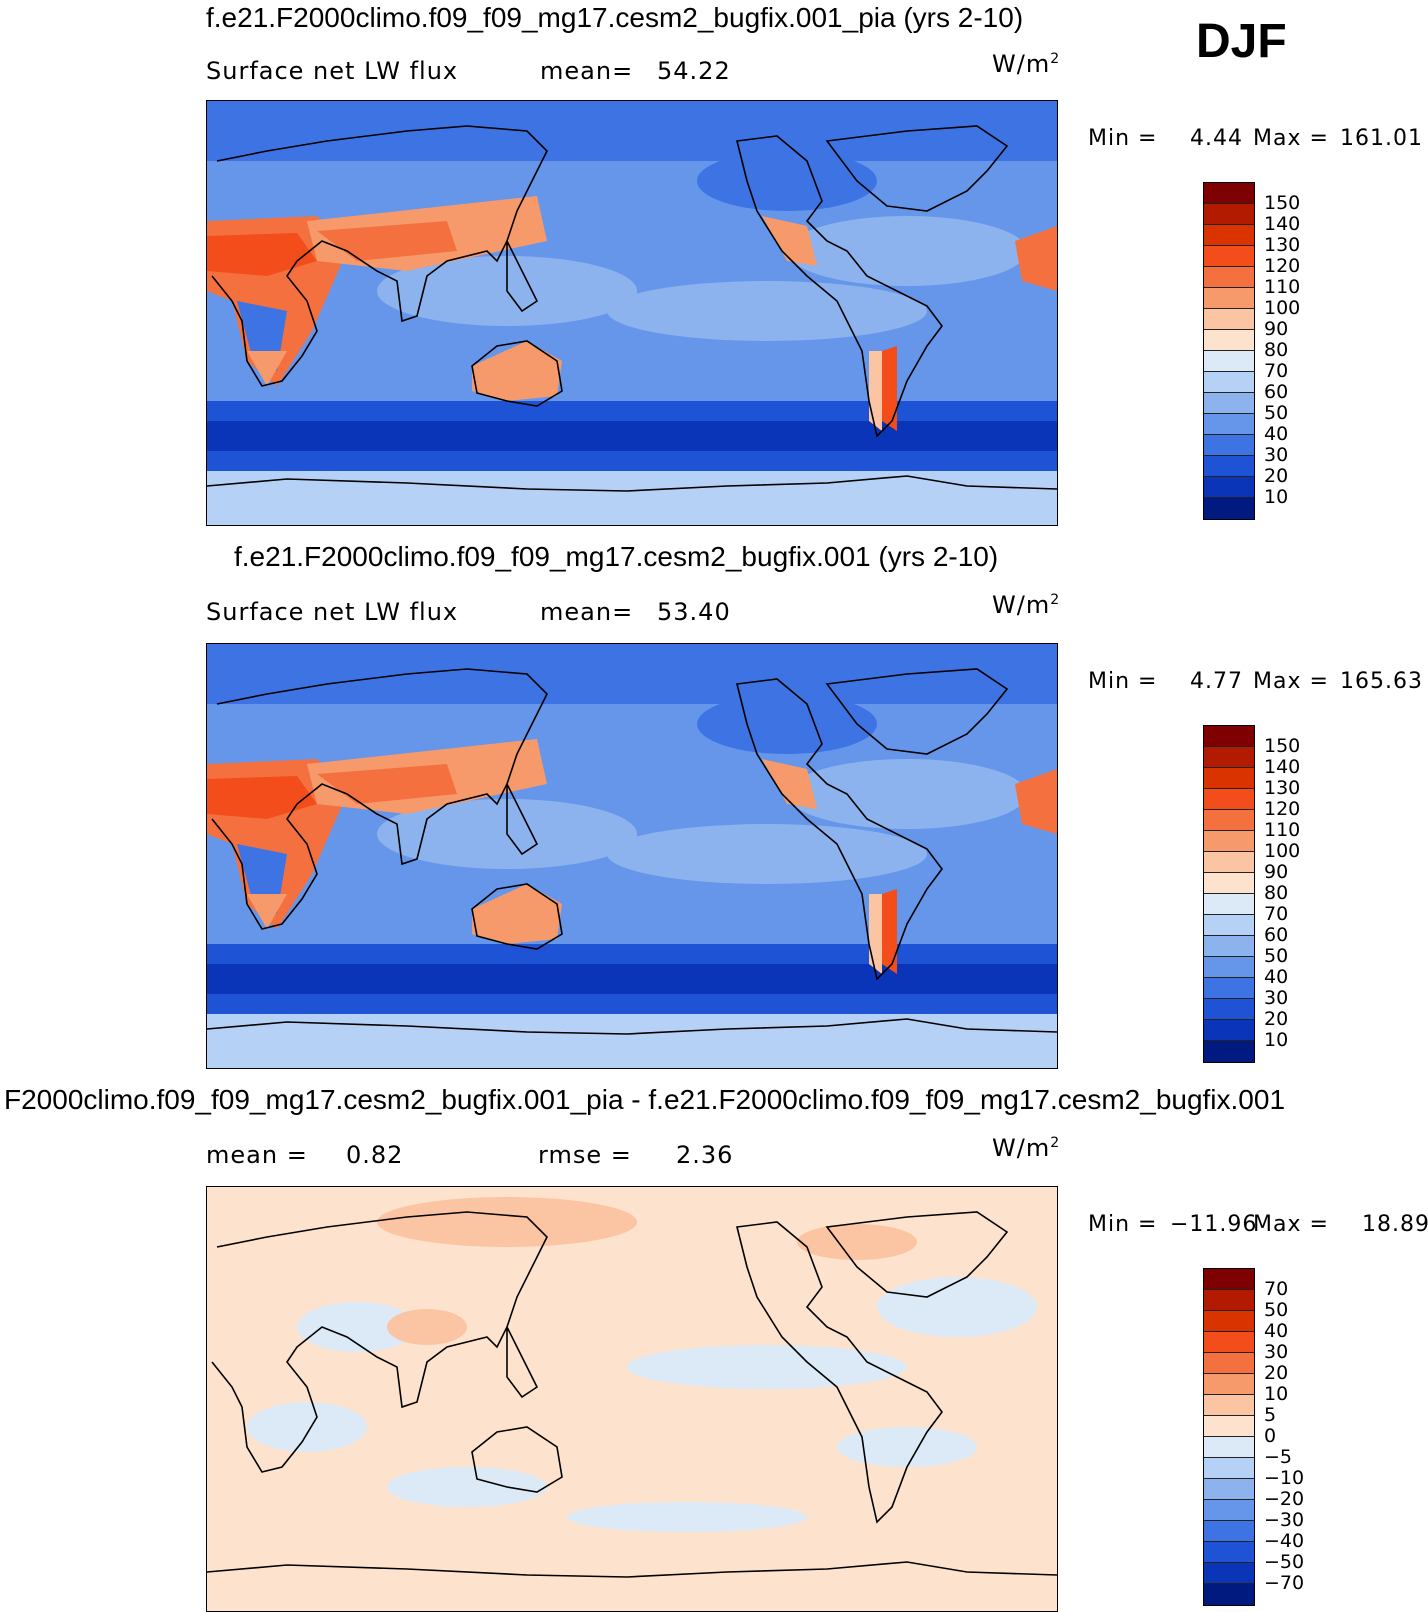 This screenshot has width=1428, height=1612. I want to click on panel-3-colorbar, so click(1229, 1437).